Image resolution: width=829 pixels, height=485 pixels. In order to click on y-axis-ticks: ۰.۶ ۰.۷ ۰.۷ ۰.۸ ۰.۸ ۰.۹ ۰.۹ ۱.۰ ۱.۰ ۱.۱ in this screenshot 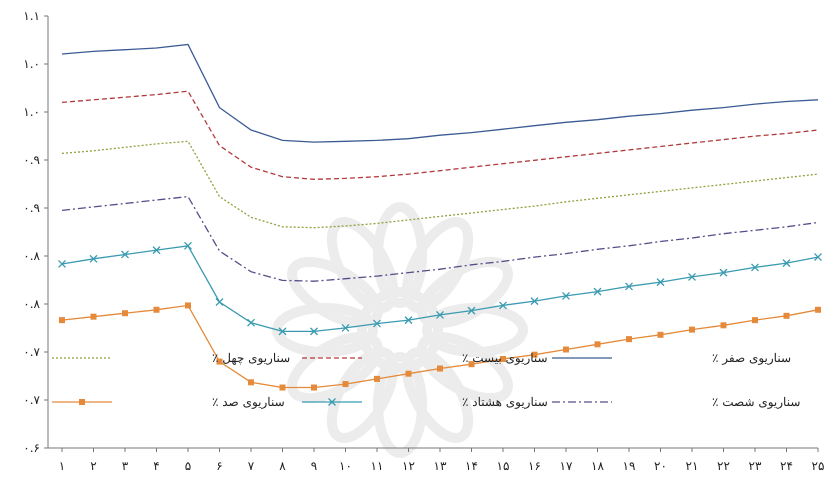, I will do `click(35, 232)`.